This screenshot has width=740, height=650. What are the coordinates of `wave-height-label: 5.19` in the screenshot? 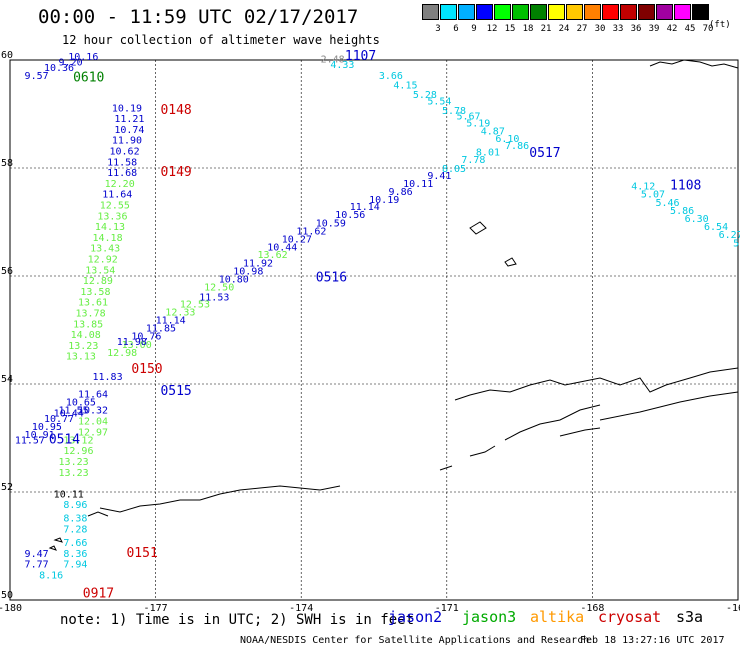 It's located at (478, 123).